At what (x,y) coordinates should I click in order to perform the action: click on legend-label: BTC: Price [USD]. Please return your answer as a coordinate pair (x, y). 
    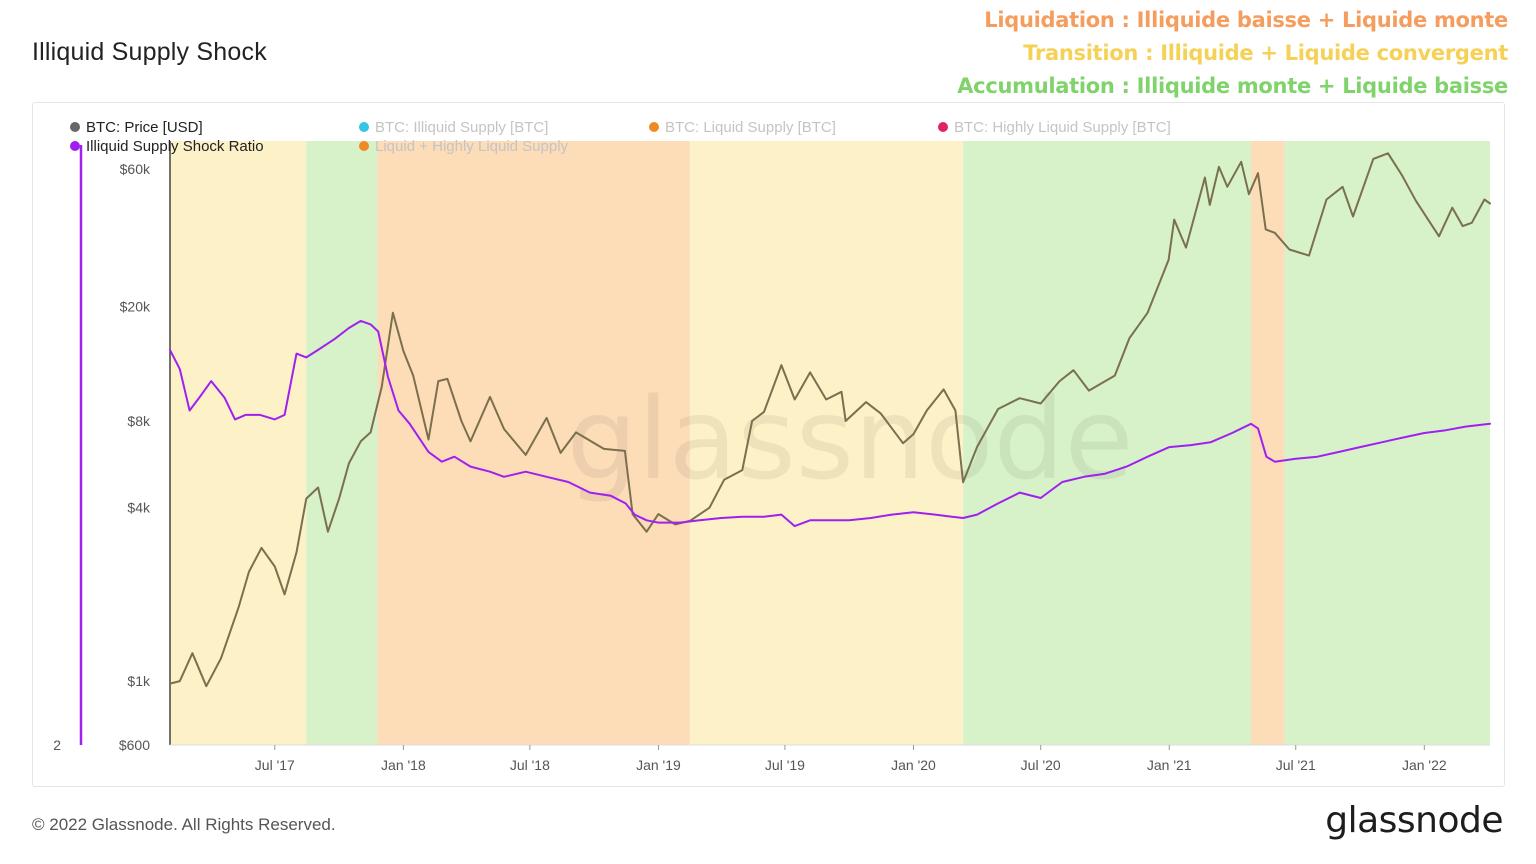
    Looking at the image, I should click on (144, 127).